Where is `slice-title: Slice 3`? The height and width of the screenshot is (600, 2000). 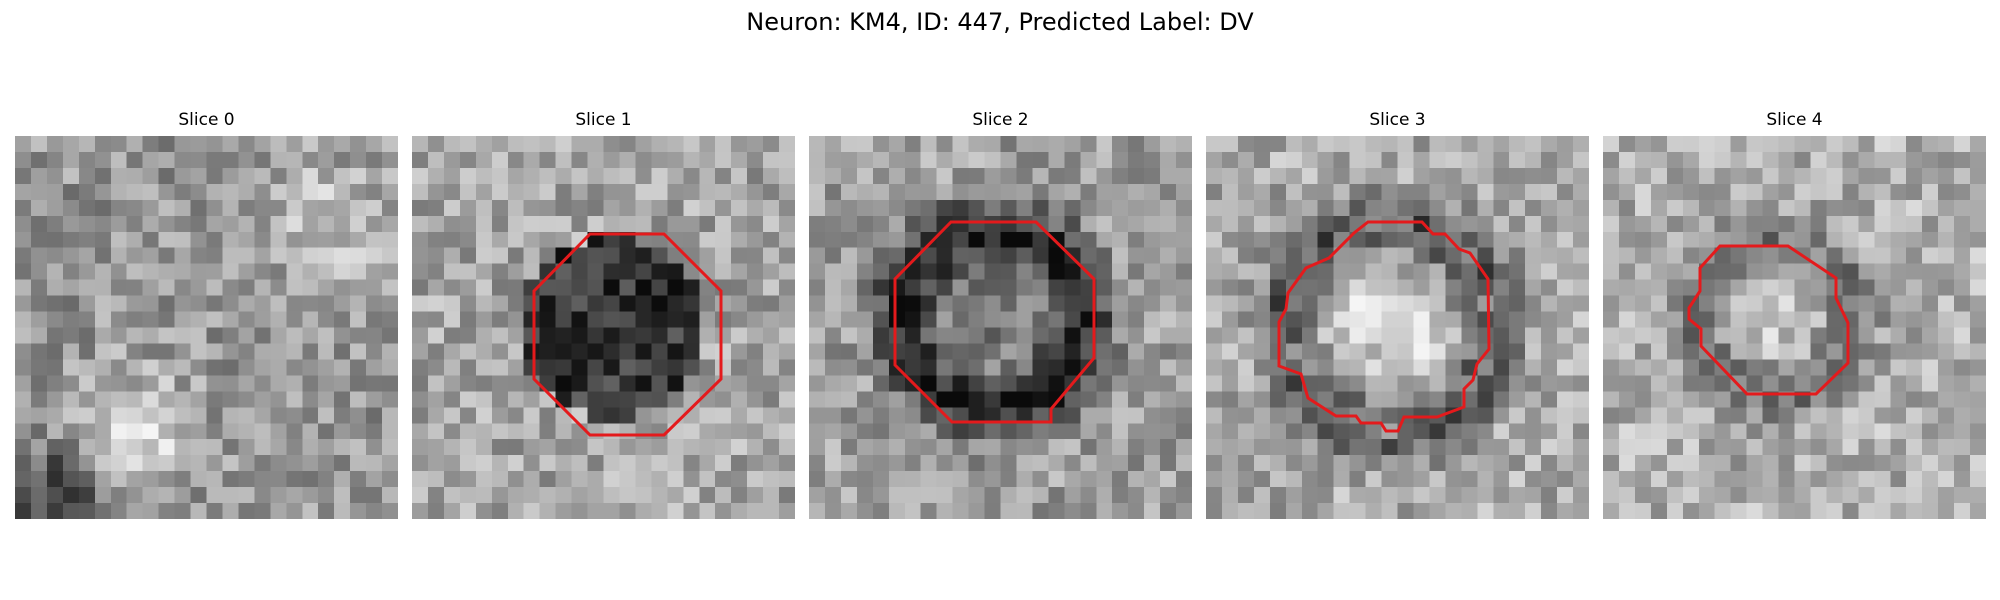
slice-title: Slice 3 is located at coordinates (1397, 120).